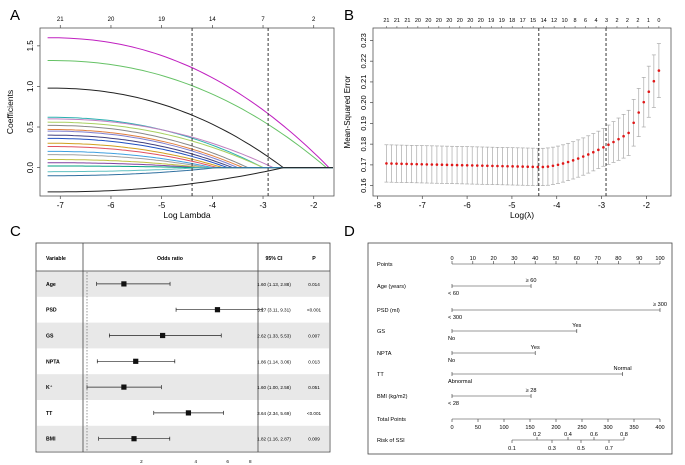 Image resolution: width=685 pixels, height=465 pixels. Describe the element at coordinates (556, 259) in the screenshot. I see `nomogram-points-tick-label: 50` at that location.